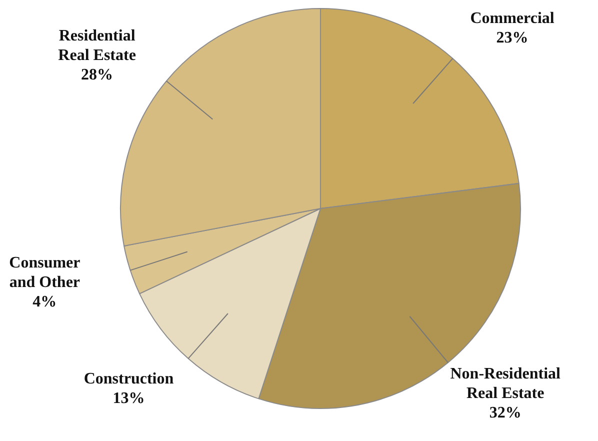 The width and height of the screenshot is (598, 441). I want to click on data-label: 32%, so click(505, 413).